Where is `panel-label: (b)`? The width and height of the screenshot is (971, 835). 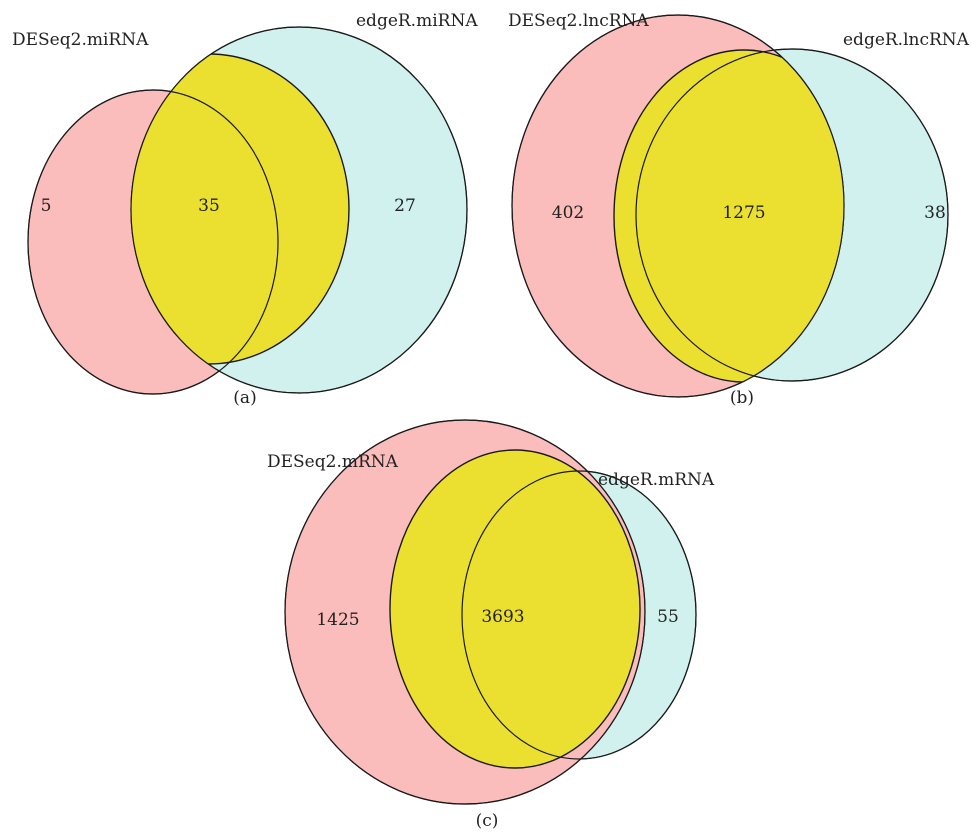
panel-label: (b) is located at coordinates (742, 398).